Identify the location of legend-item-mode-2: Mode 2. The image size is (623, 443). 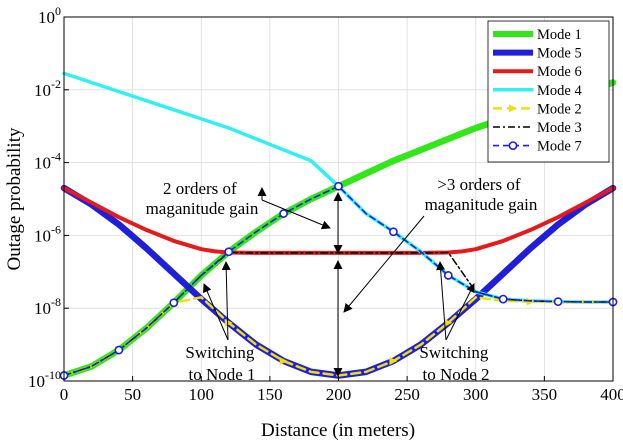
(537, 109).